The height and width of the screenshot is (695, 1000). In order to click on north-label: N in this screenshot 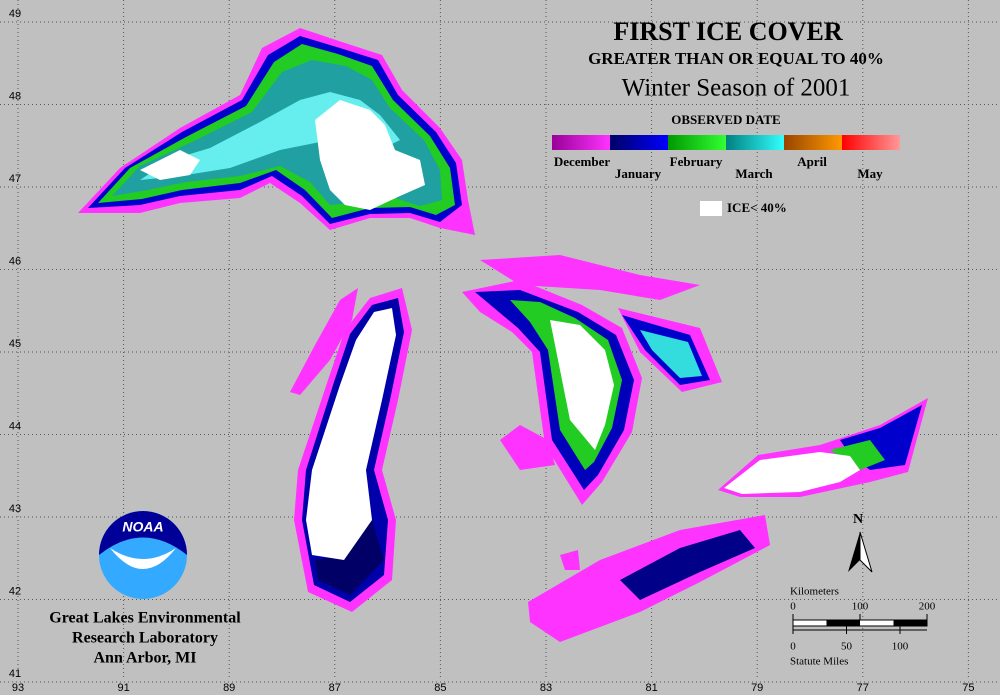, I will do `click(858, 519)`.